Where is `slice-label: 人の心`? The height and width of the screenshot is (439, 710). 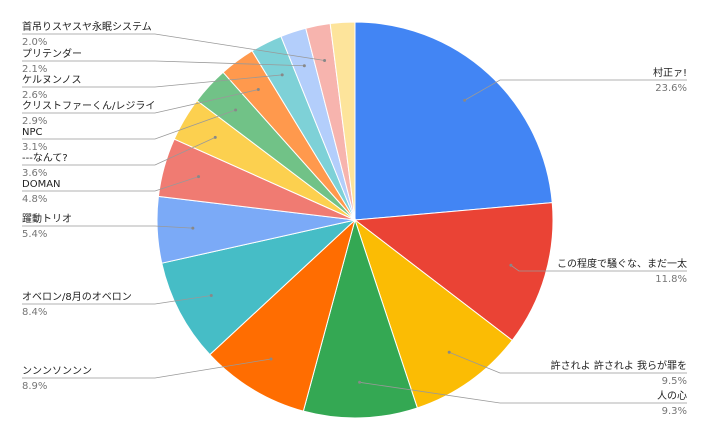 slice-label: 人の心 is located at coordinates (672, 396).